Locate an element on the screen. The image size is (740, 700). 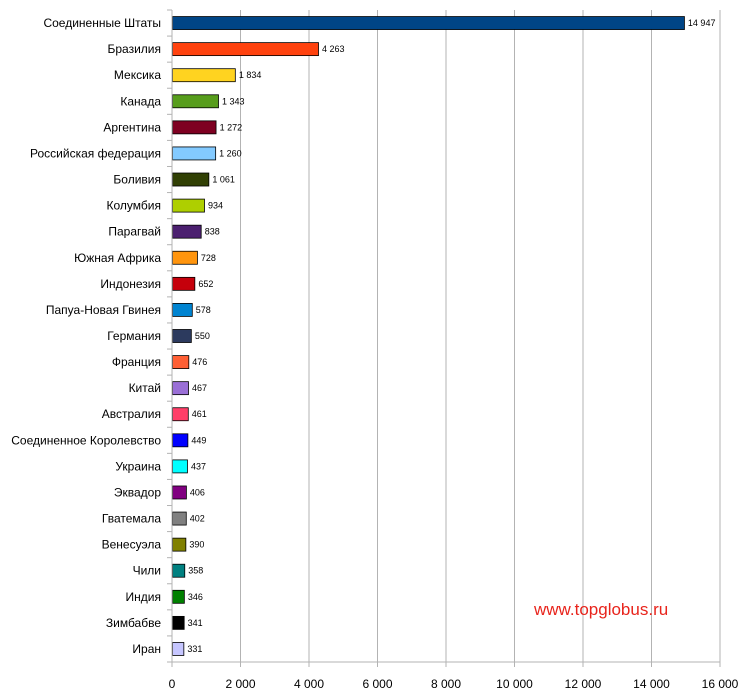
value-label: 550 is located at coordinates (202, 336).